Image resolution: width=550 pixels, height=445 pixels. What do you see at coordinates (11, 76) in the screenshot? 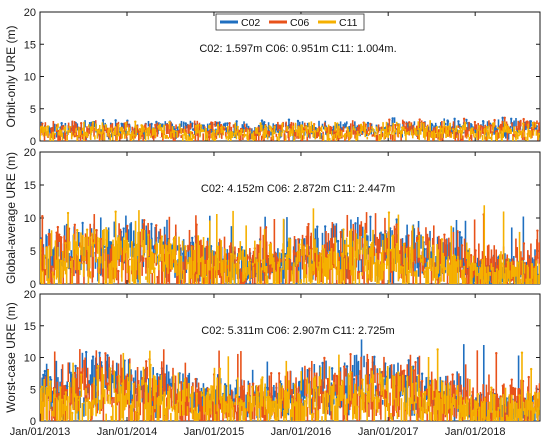
I see `y-axis-label: Orbit-only URE (m)` at bounding box center [11, 76].